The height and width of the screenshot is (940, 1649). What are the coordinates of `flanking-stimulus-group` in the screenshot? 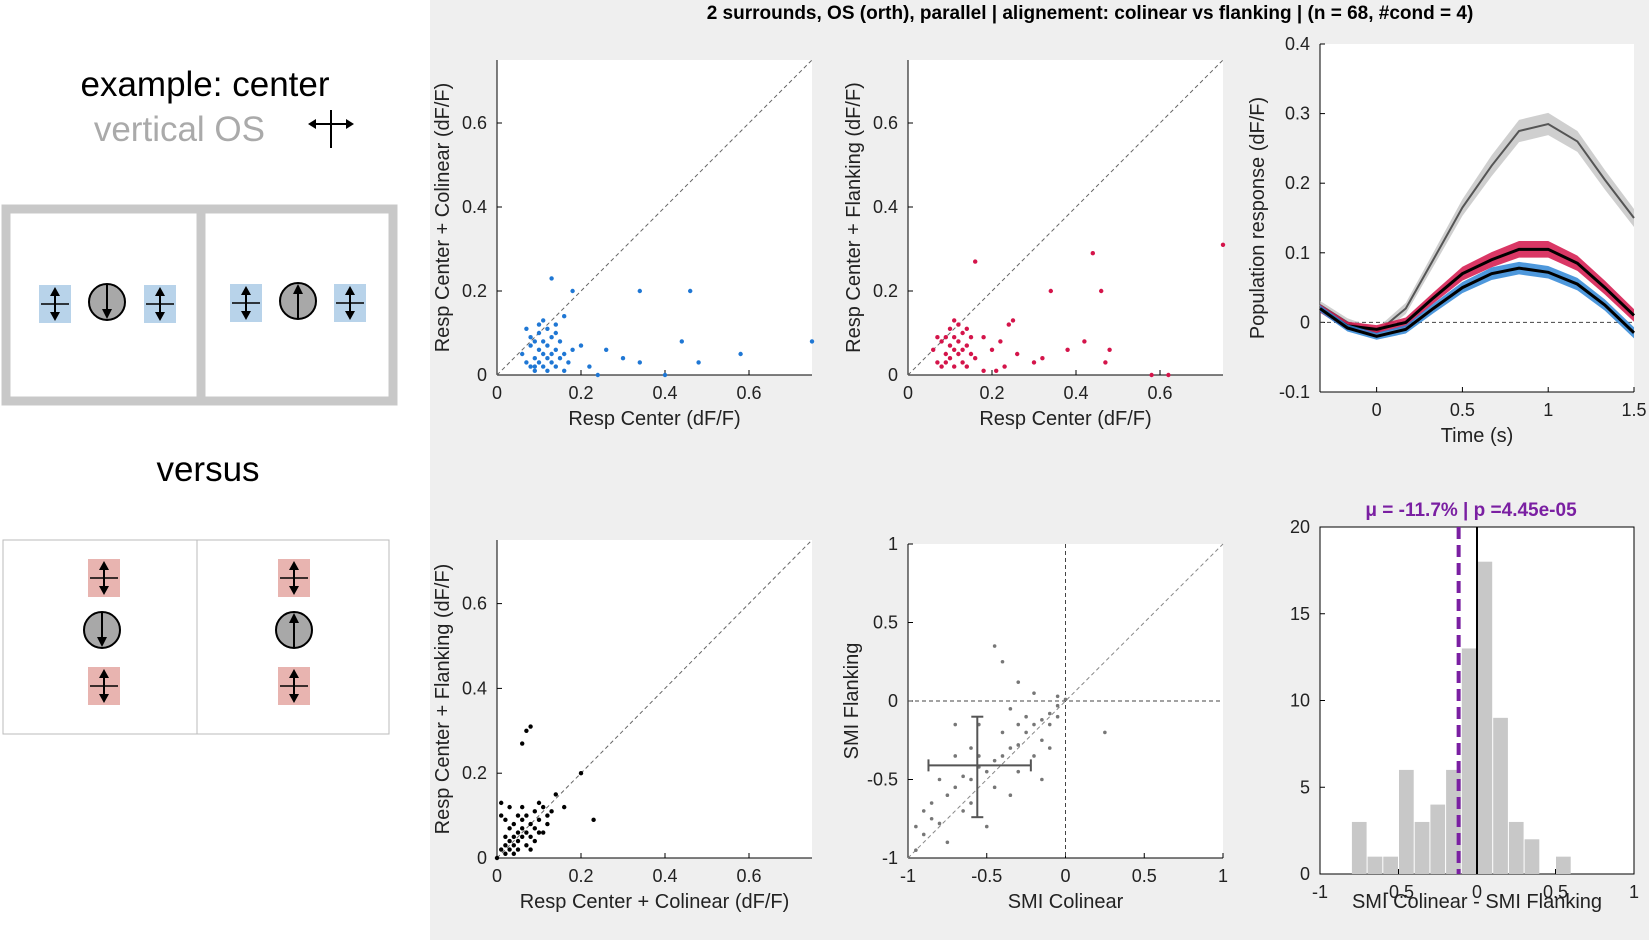 It's located at (196, 637).